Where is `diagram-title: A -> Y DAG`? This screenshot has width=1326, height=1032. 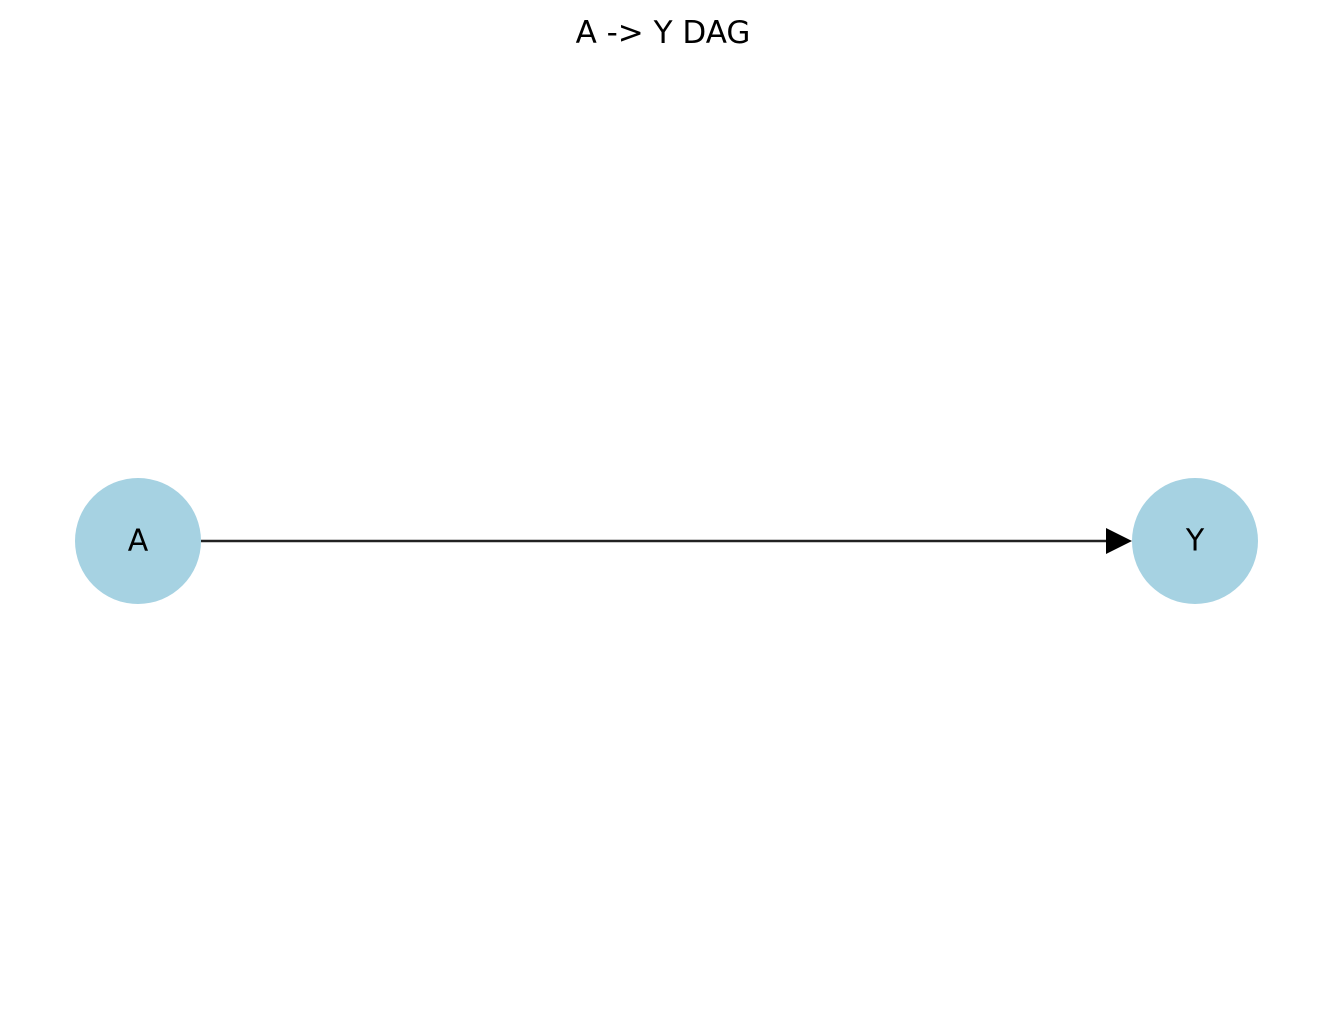 diagram-title: A -> Y DAG is located at coordinates (663, 33).